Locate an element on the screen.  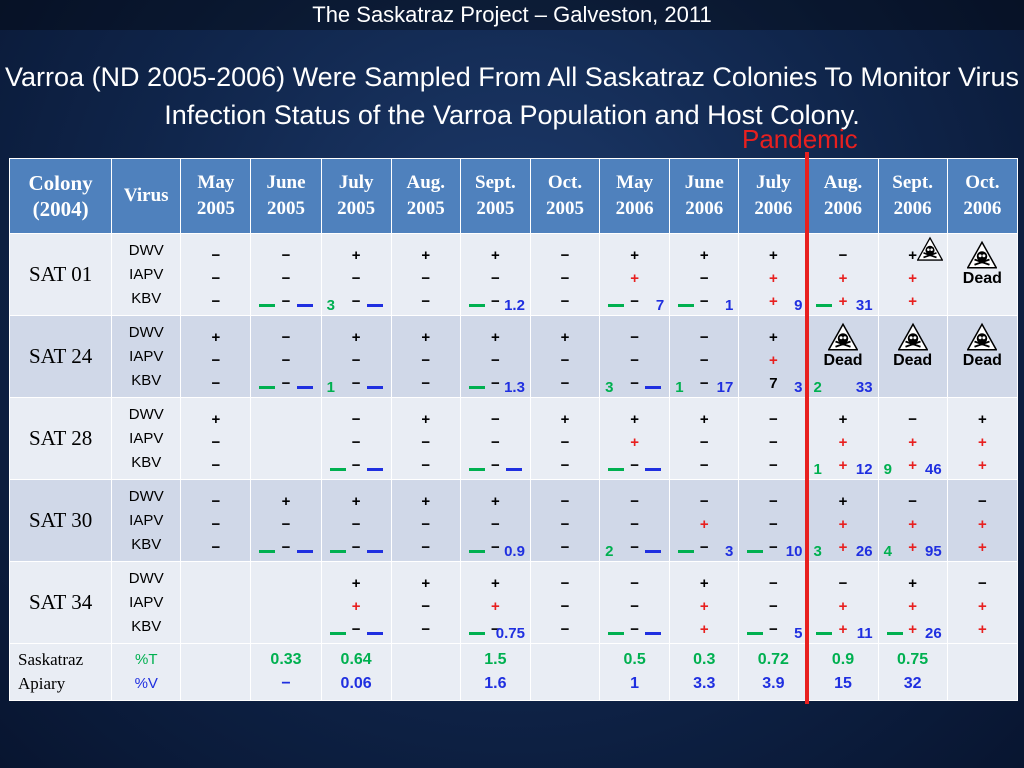
percent-t-value: 0.5 is located at coordinates (634, 659).